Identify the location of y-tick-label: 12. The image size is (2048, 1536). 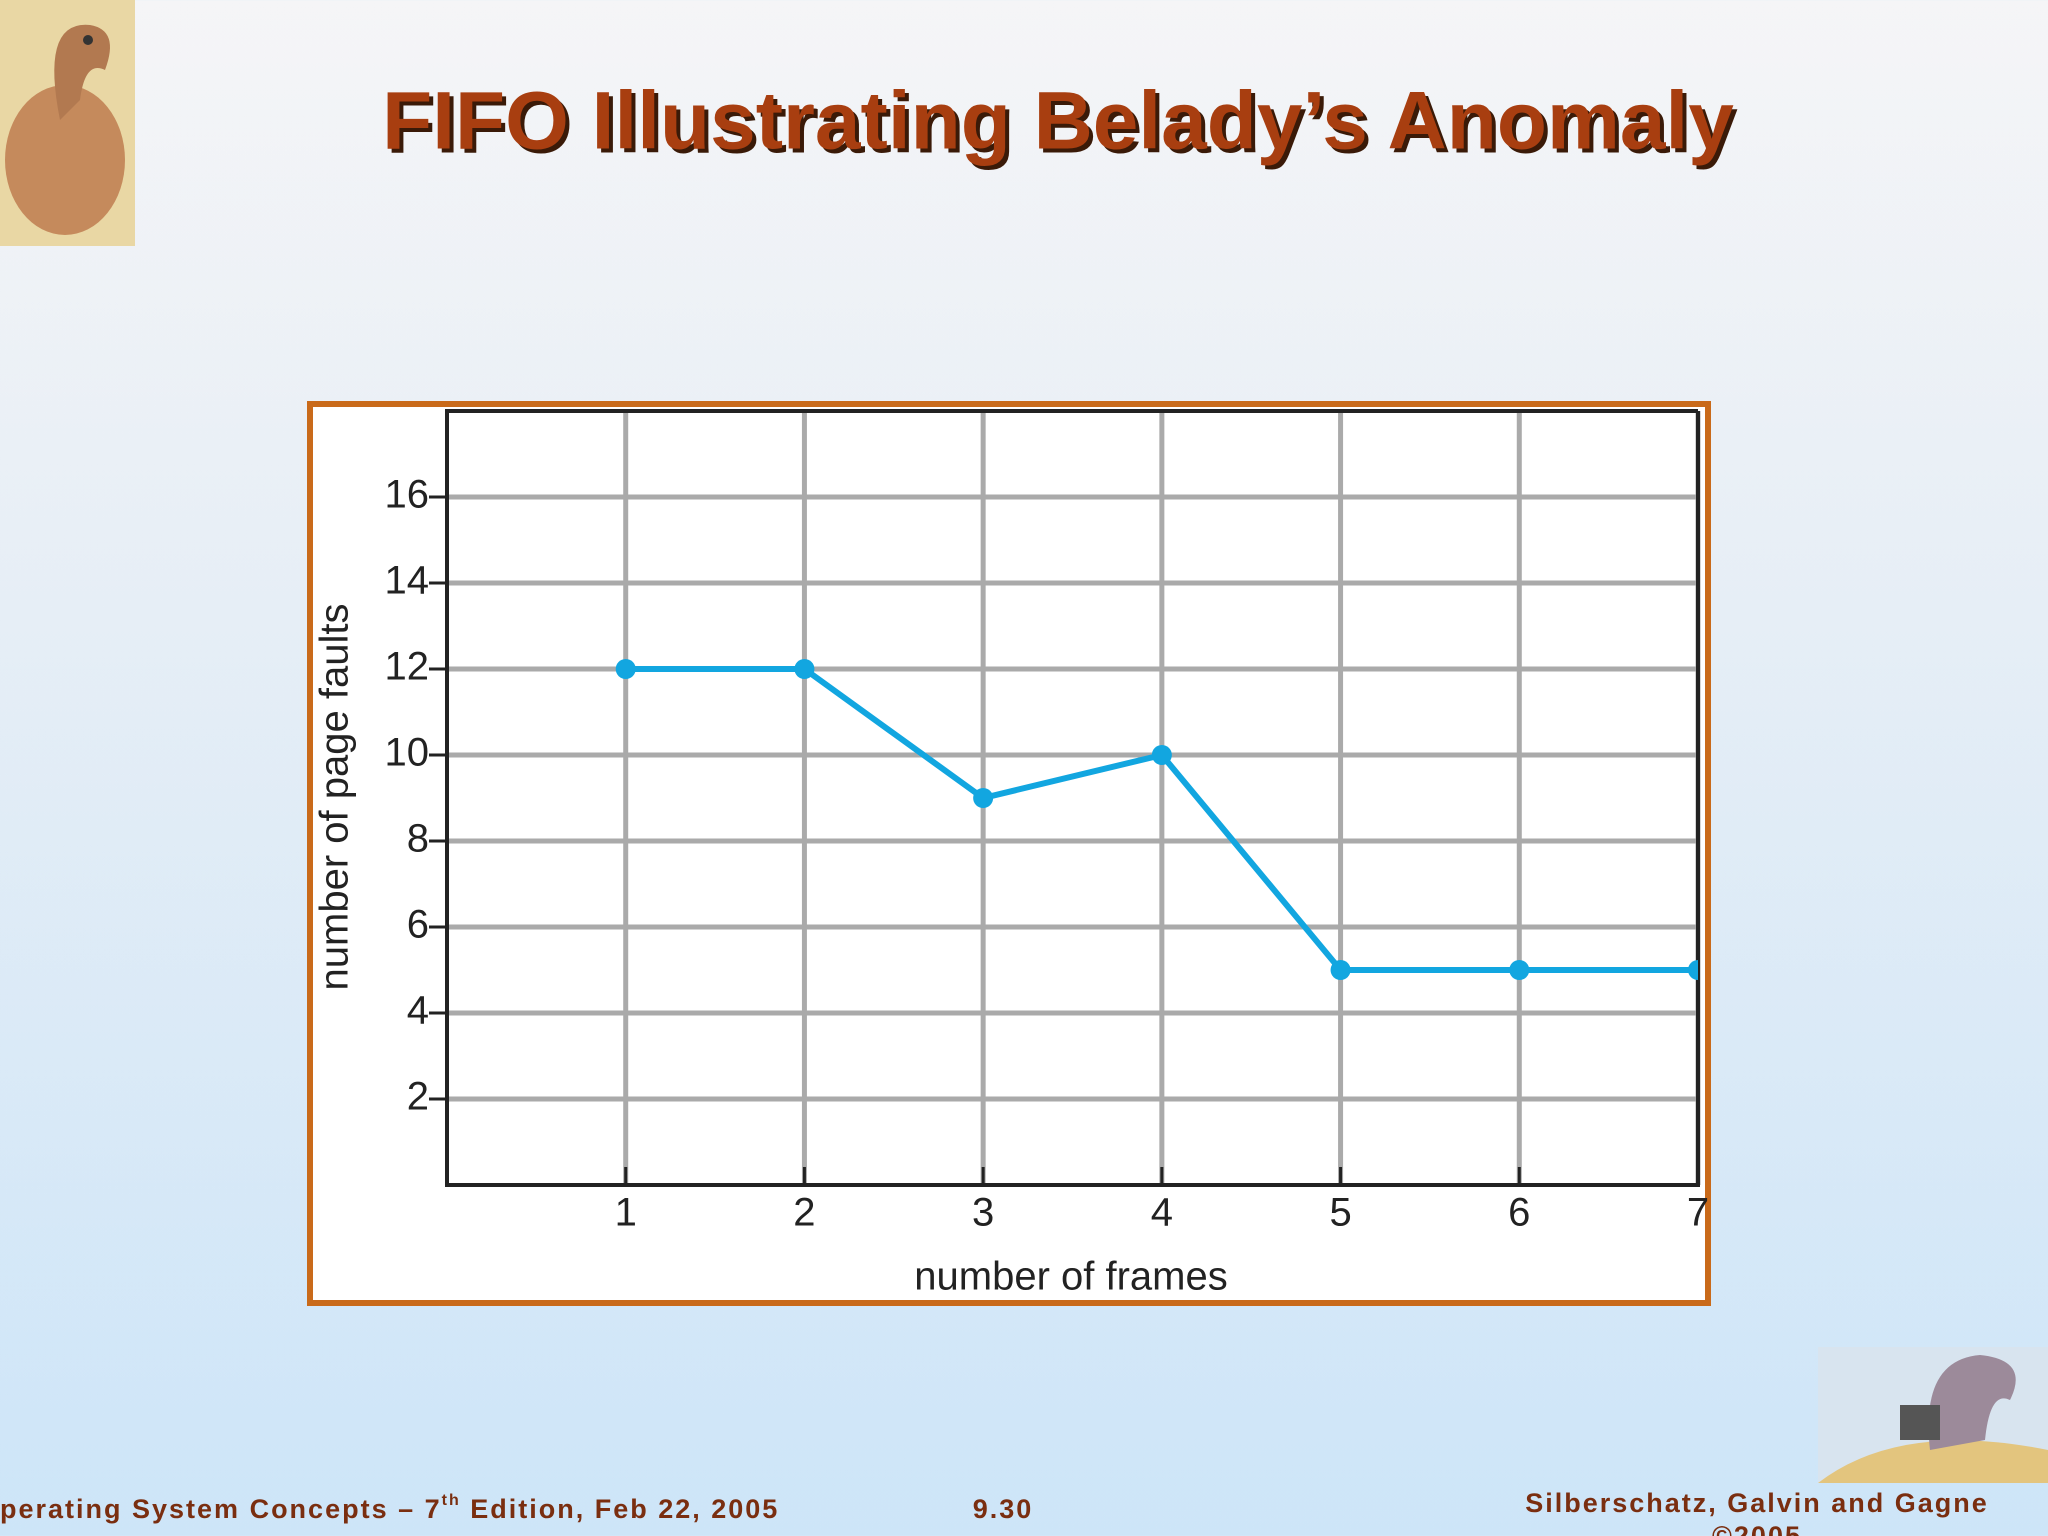
(407, 667).